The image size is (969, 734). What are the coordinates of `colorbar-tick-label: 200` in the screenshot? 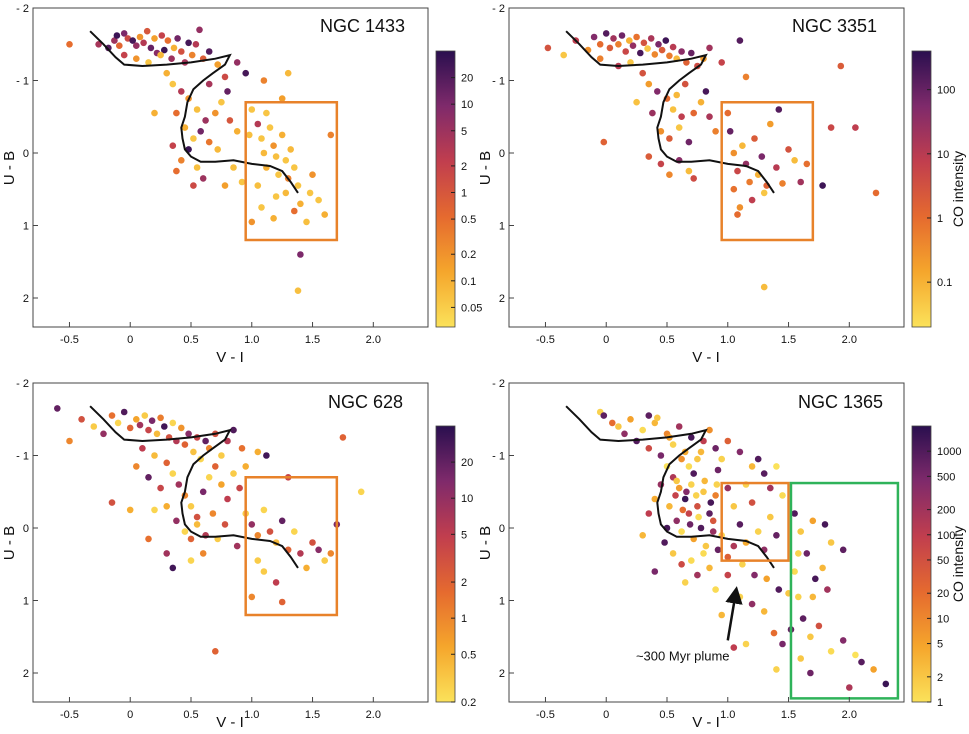 It's located at (946, 511).